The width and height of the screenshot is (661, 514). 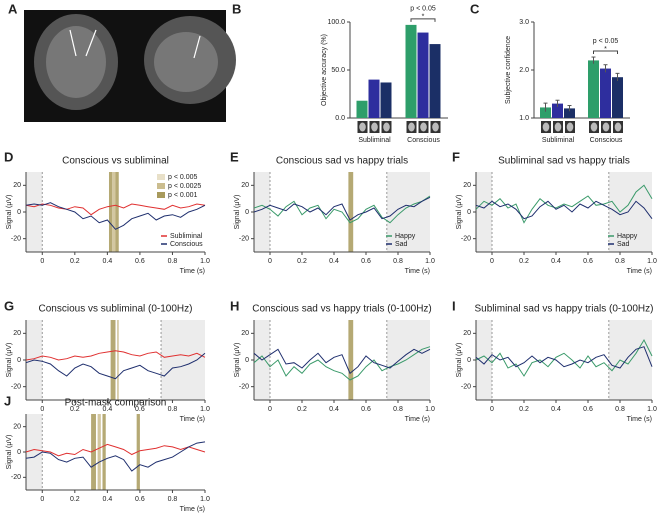 I want to click on panel-label: F, so click(x=456, y=156).